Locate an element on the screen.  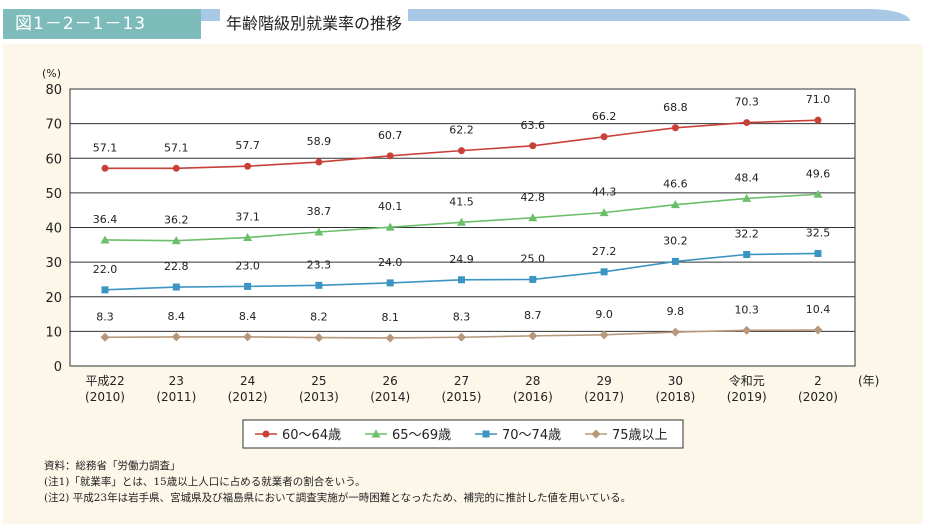
y-tick-label: 0 is located at coordinates (58, 367).